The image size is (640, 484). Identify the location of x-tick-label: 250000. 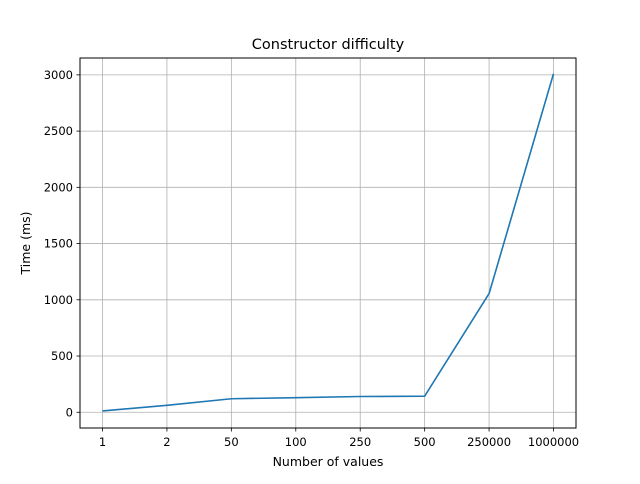
(489, 442).